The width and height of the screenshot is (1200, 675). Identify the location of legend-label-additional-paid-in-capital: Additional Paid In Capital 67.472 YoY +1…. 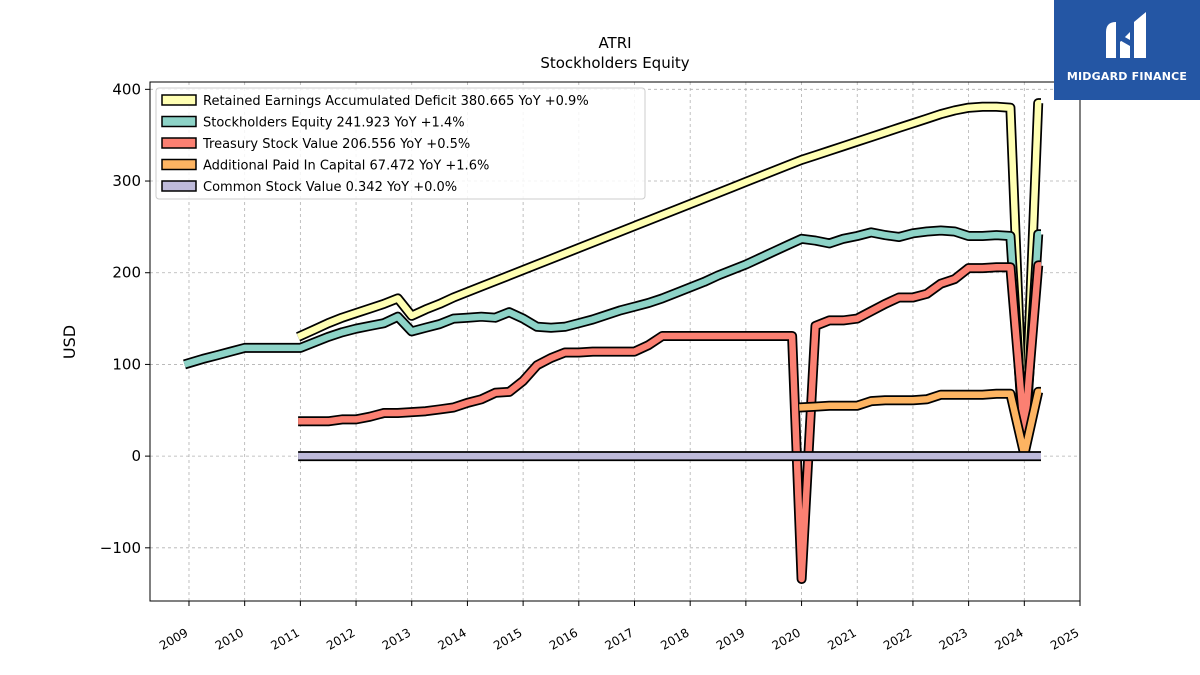
(346, 166).